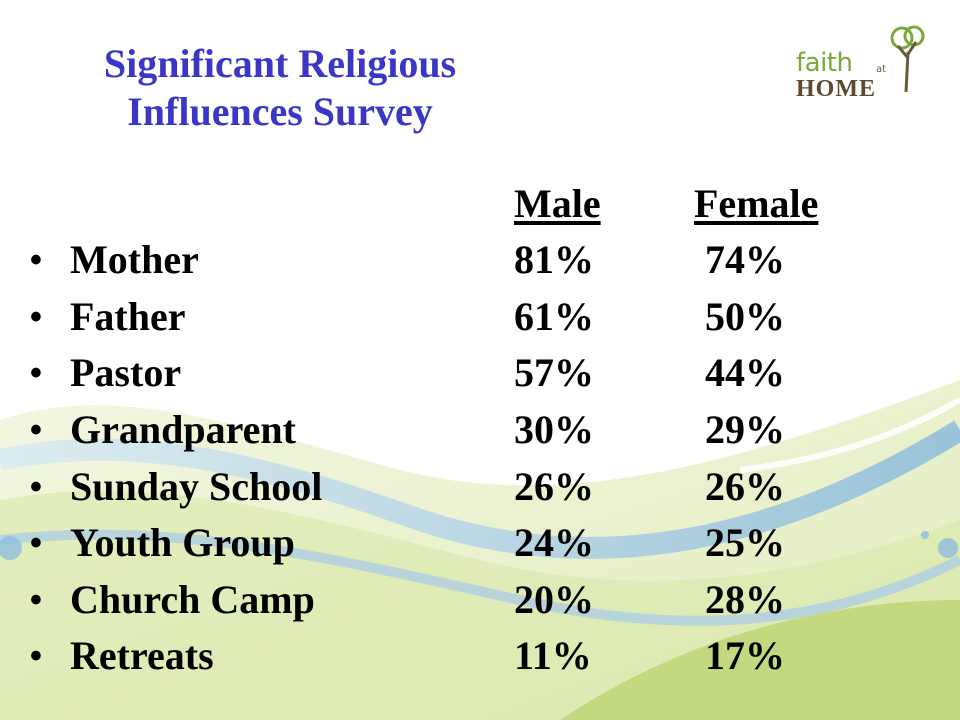  What do you see at coordinates (554, 542) in the screenshot?
I see `male-percent: 24%` at bounding box center [554, 542].